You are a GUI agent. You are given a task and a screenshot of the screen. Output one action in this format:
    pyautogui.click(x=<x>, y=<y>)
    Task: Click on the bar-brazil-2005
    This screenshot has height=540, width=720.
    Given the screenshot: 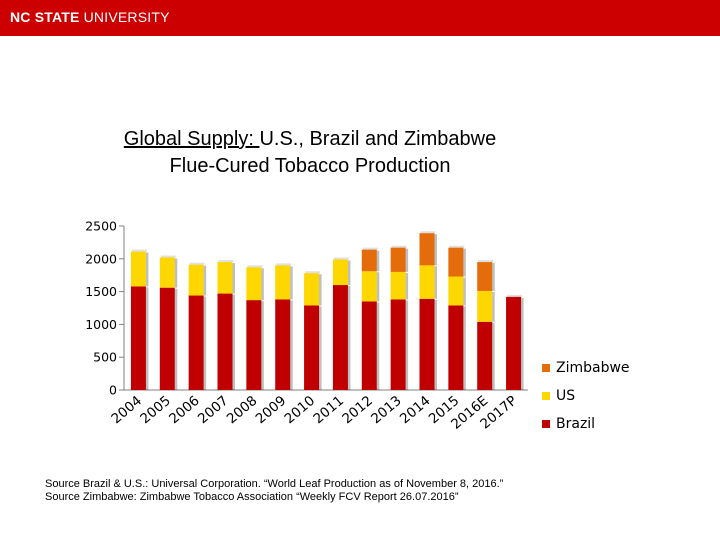 What is the action you would take?
    pyautogui.click(x=167, y=338)
    